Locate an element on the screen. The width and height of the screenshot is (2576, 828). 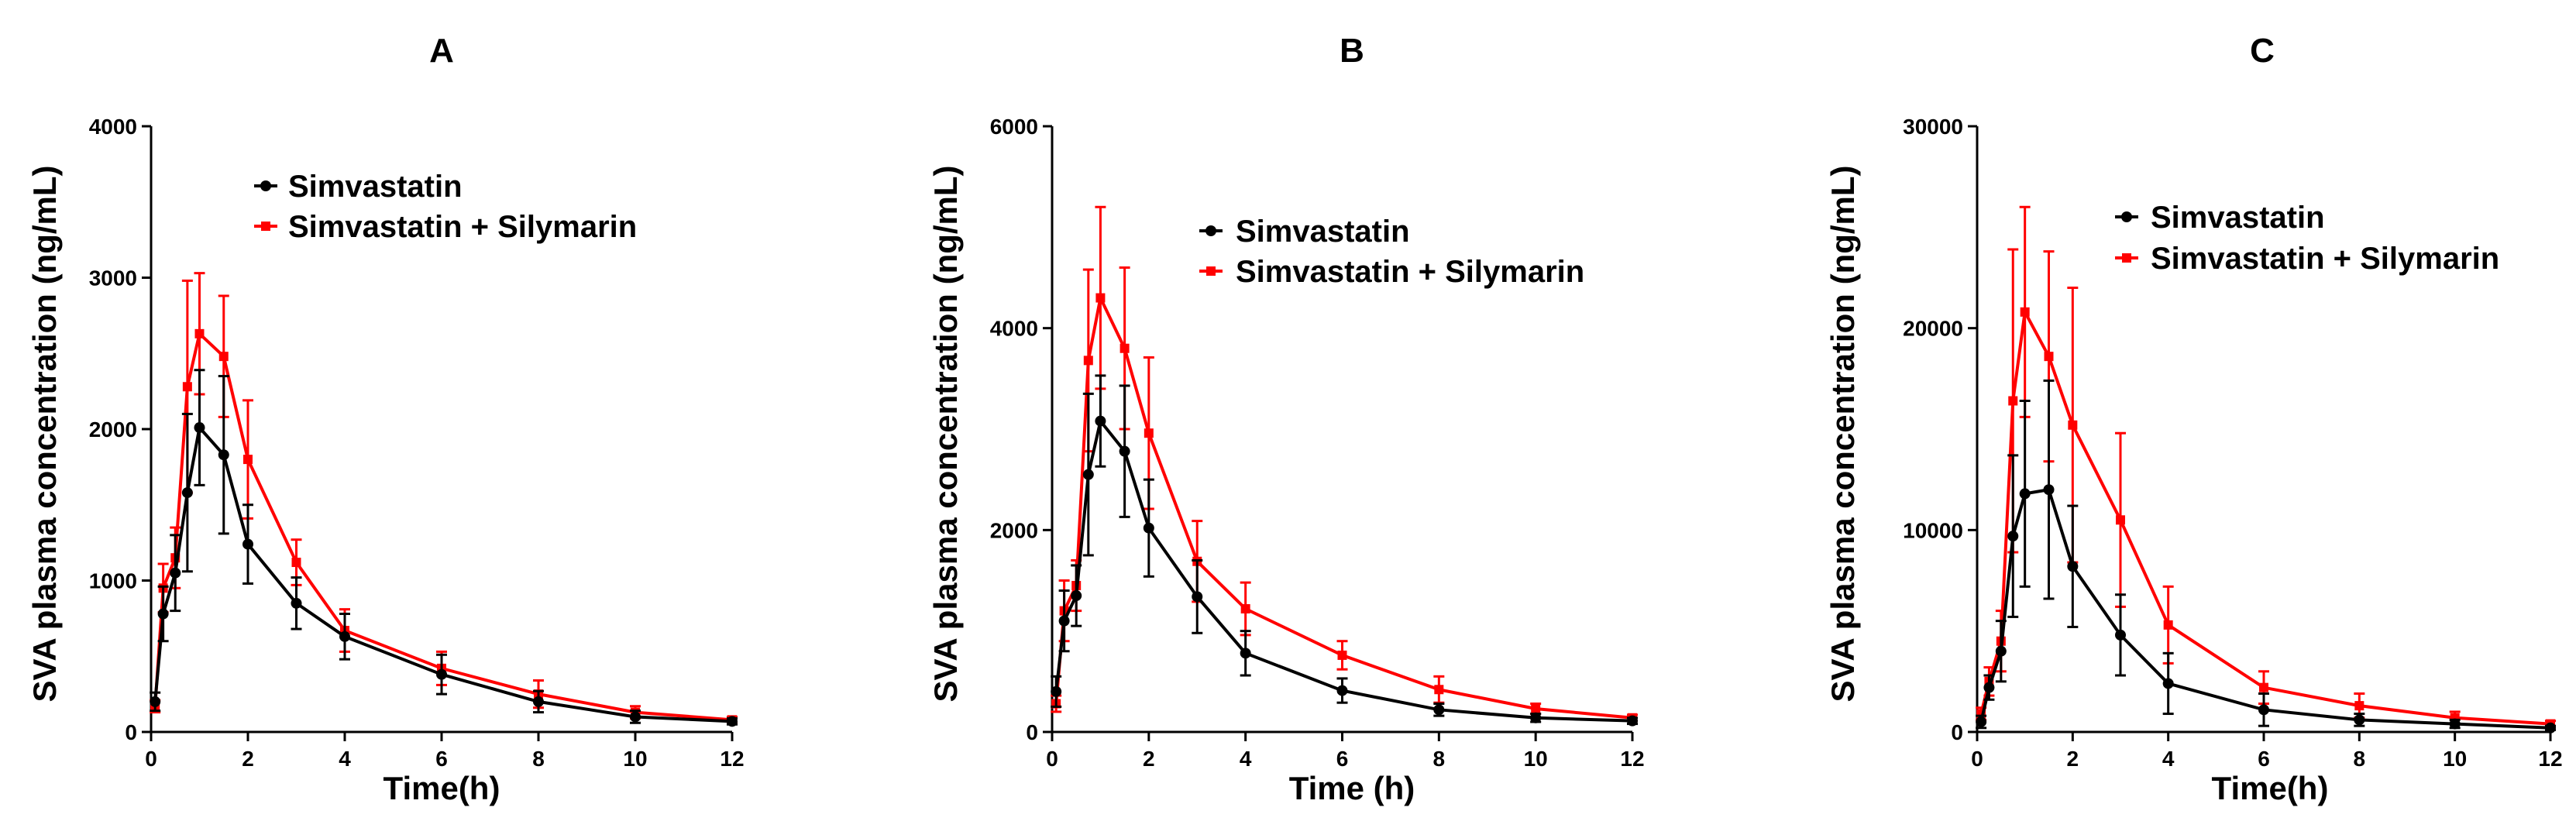
panel-b-xlabel: Time (h) is located at coordinates (1352, 788).